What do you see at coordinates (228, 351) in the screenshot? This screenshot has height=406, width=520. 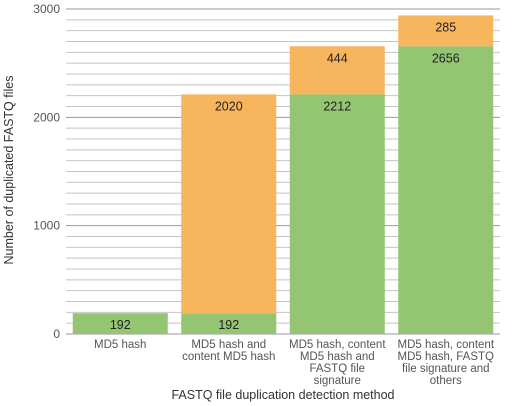 I see `category-label: MD5 hash and content MD5 hash` at bounding box center [228, 351].